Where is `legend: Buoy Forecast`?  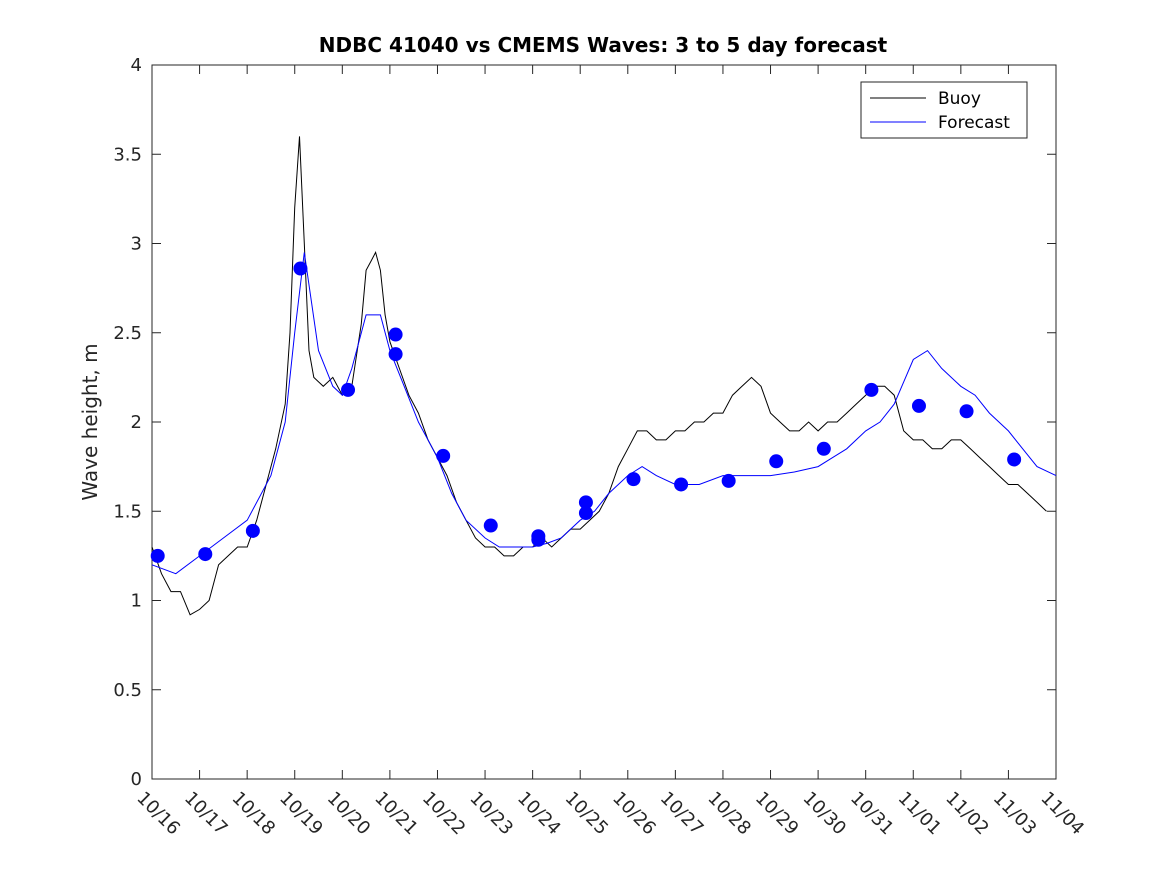 legend: Buoy Forecast is located at coordinates (944, 110).